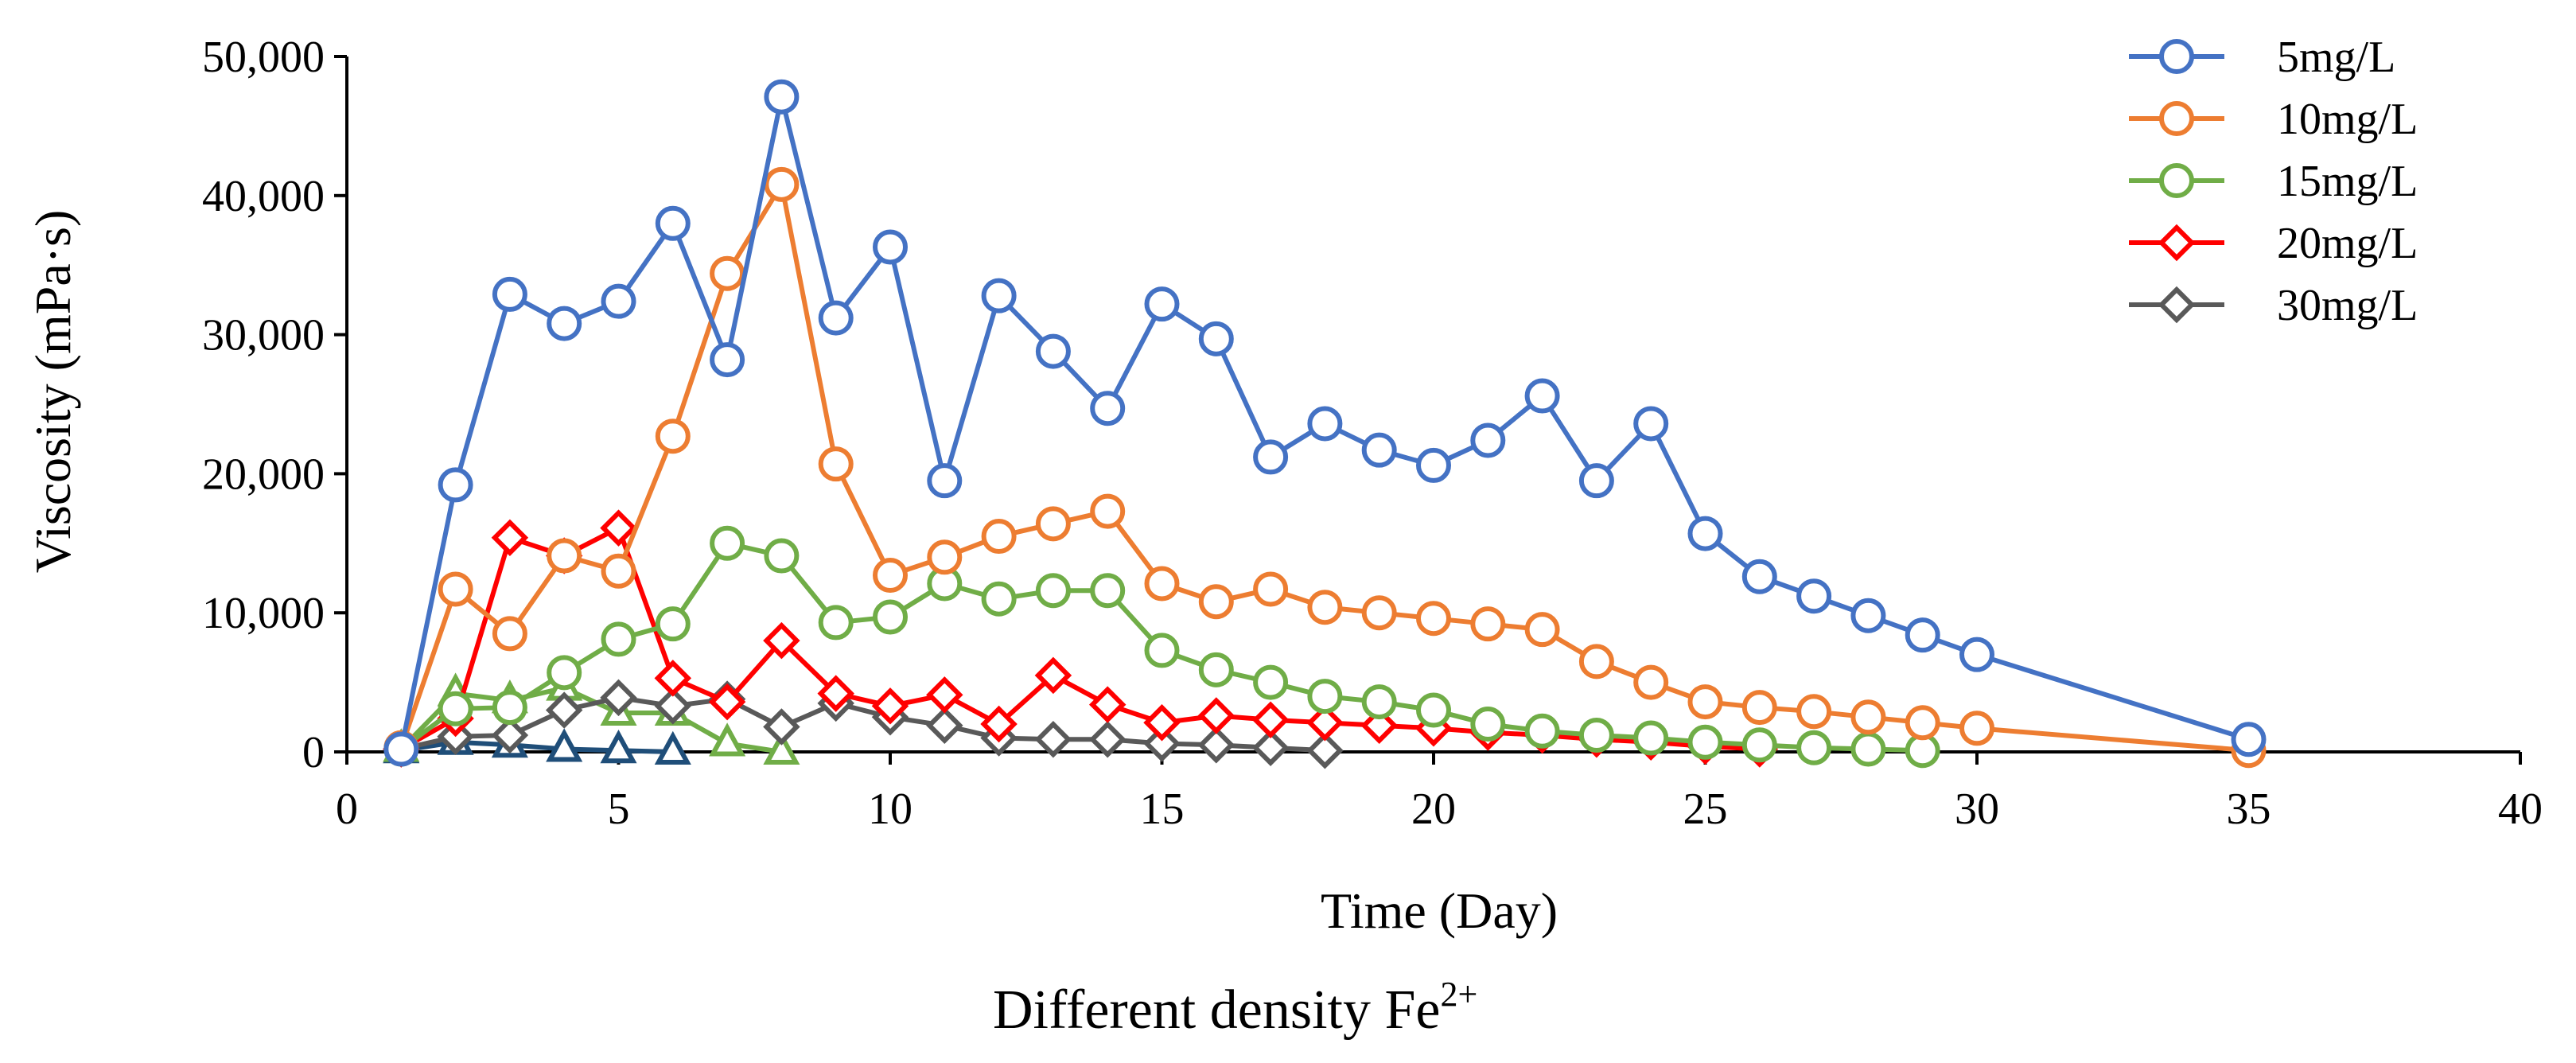 The image size is (2576, 1063). I want to click on series-20mg-l, so click(1081, 638).